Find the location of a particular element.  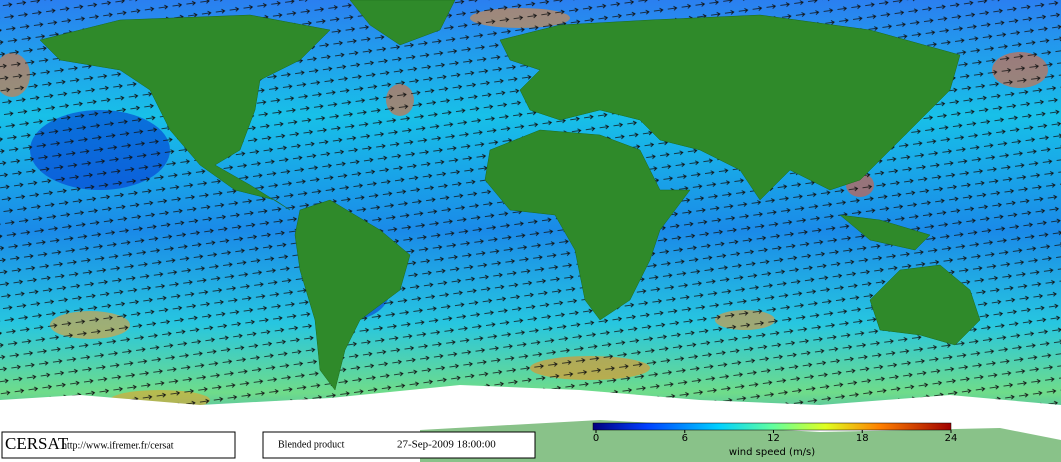

product: Blended product is located at coordinates (311, 444).